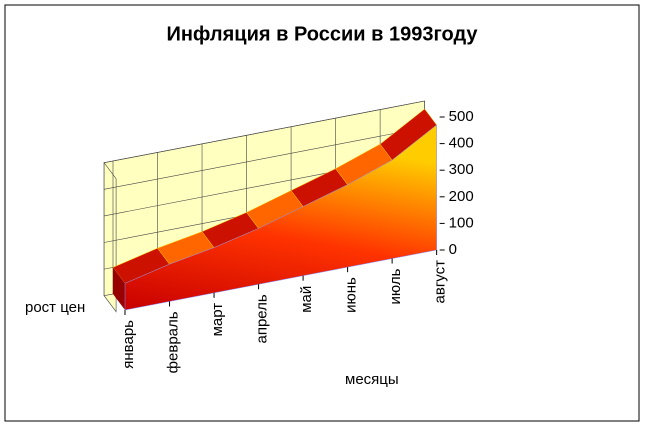  What do you see at coordinates (322, 34) in the screenshot?
I see `chart-title: Инфляция в России в 1993году` at bounding box center [322, 34].